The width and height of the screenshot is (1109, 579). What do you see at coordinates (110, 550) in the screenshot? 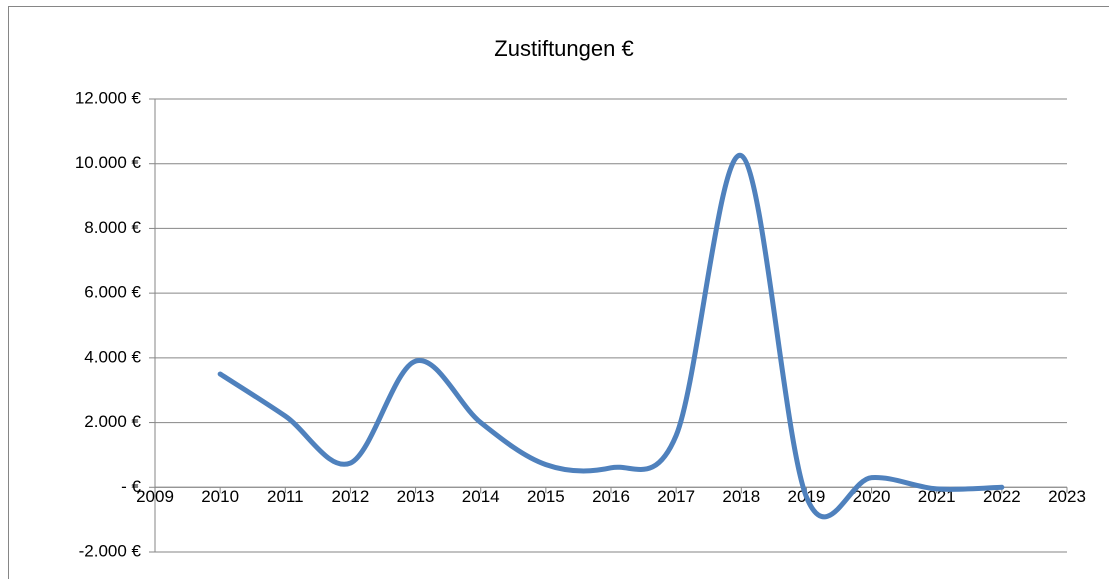
I see `y-tick-label: -2.000 €` at bounding box center [110, 550].